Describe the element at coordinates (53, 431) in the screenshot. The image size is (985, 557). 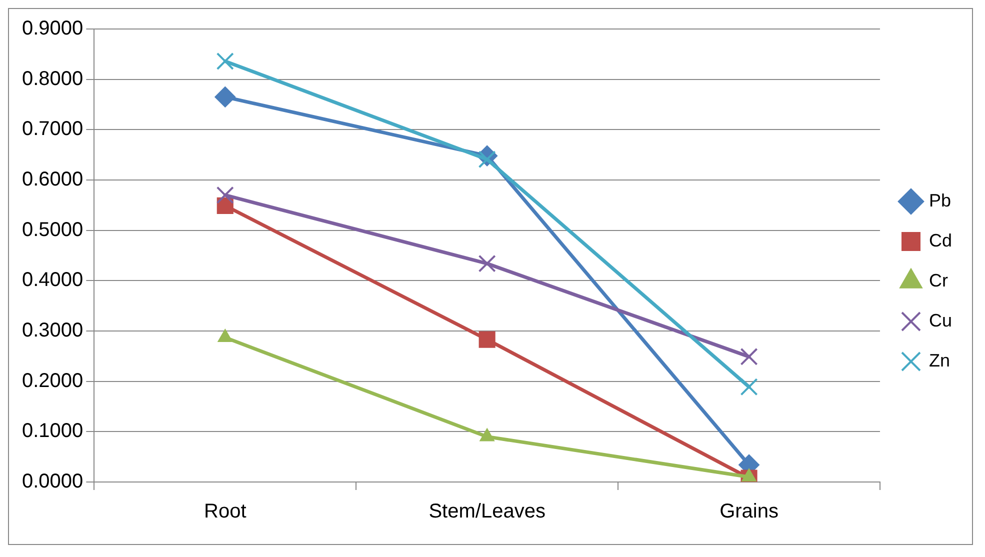
I see `y-tick-label: 0.1000` at that location.